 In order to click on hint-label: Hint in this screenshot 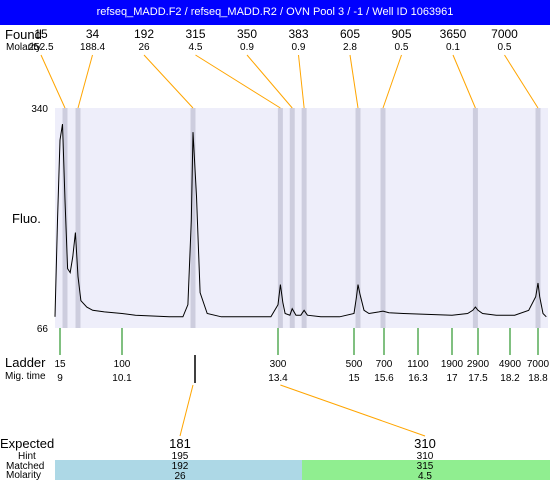, I will do `click(27, 456)`.